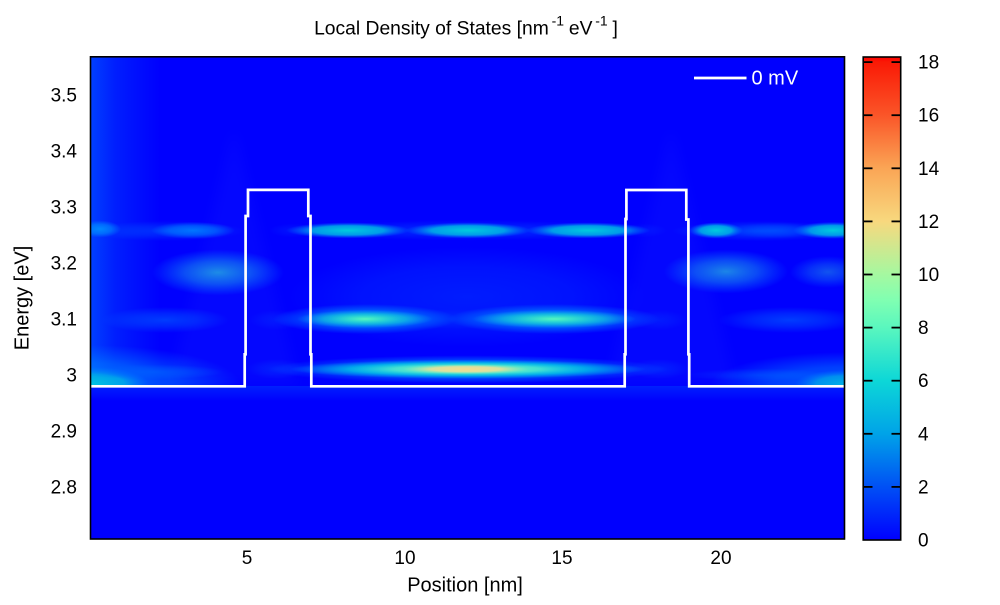 This screenshot has height=605, width=1000. What do you see at coordinates (561, 558) in the screenshot?
I see `svg-text: 15` at bounding box center [561, 558].